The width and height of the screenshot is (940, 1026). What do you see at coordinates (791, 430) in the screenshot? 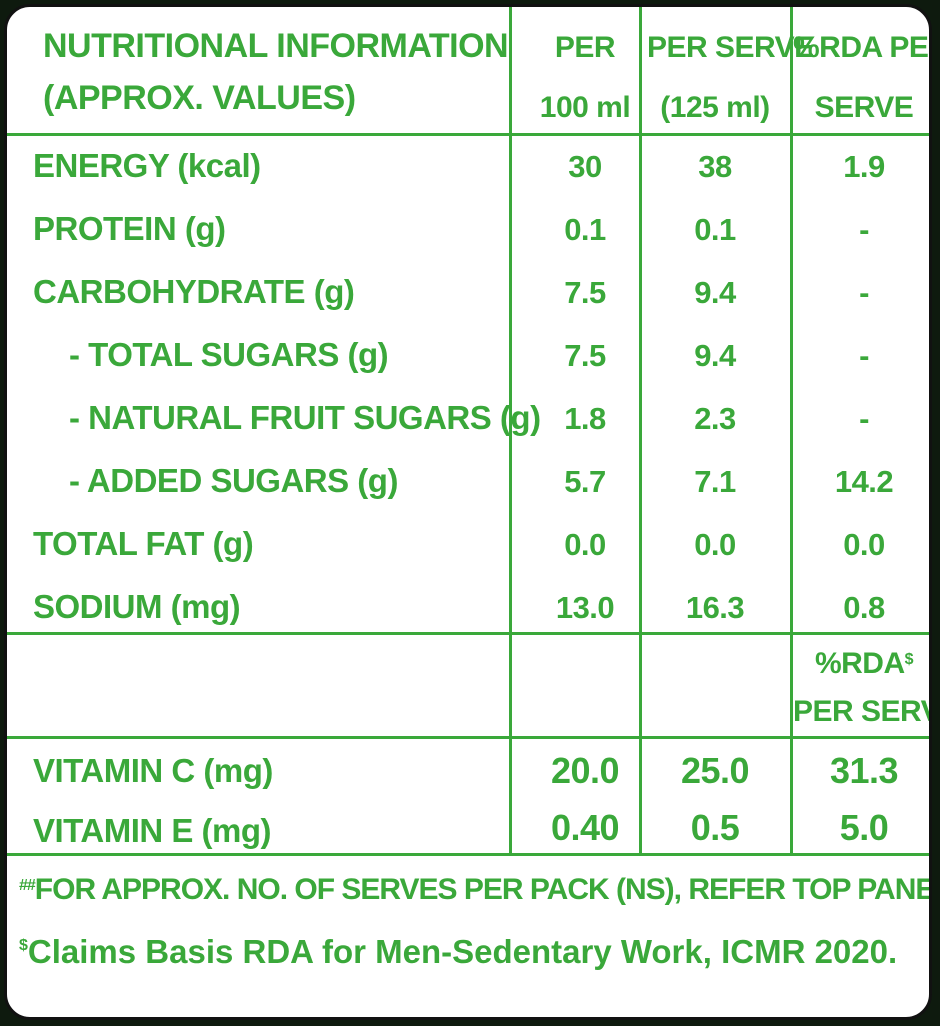
I see `divider-col3` at bounding box center [791, 430].